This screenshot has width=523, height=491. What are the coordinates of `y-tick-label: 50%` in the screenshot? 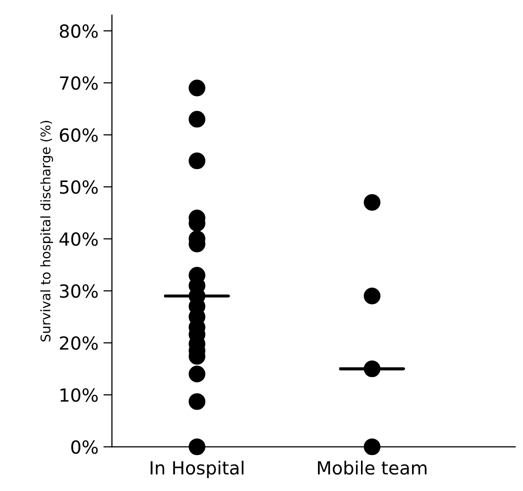 It's located at (79, 187).